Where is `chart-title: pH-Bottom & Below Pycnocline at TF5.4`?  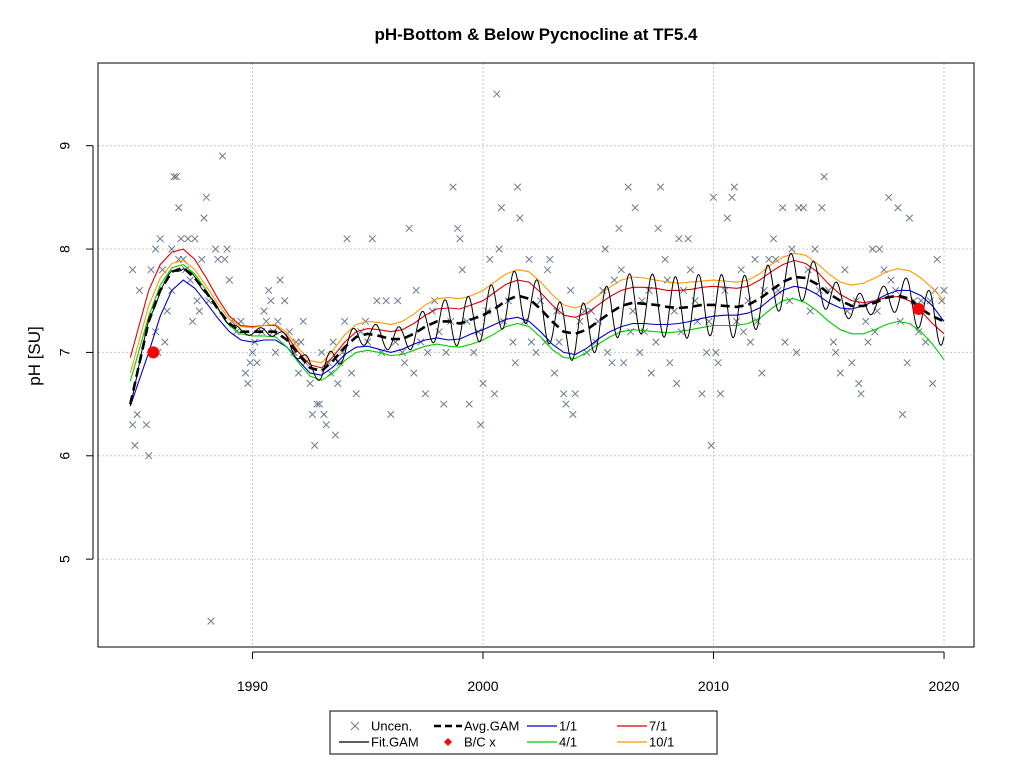
chart-title: pH-Bottom & Below Pycnocline at TF5.4 is located at coordinates (536, 34).